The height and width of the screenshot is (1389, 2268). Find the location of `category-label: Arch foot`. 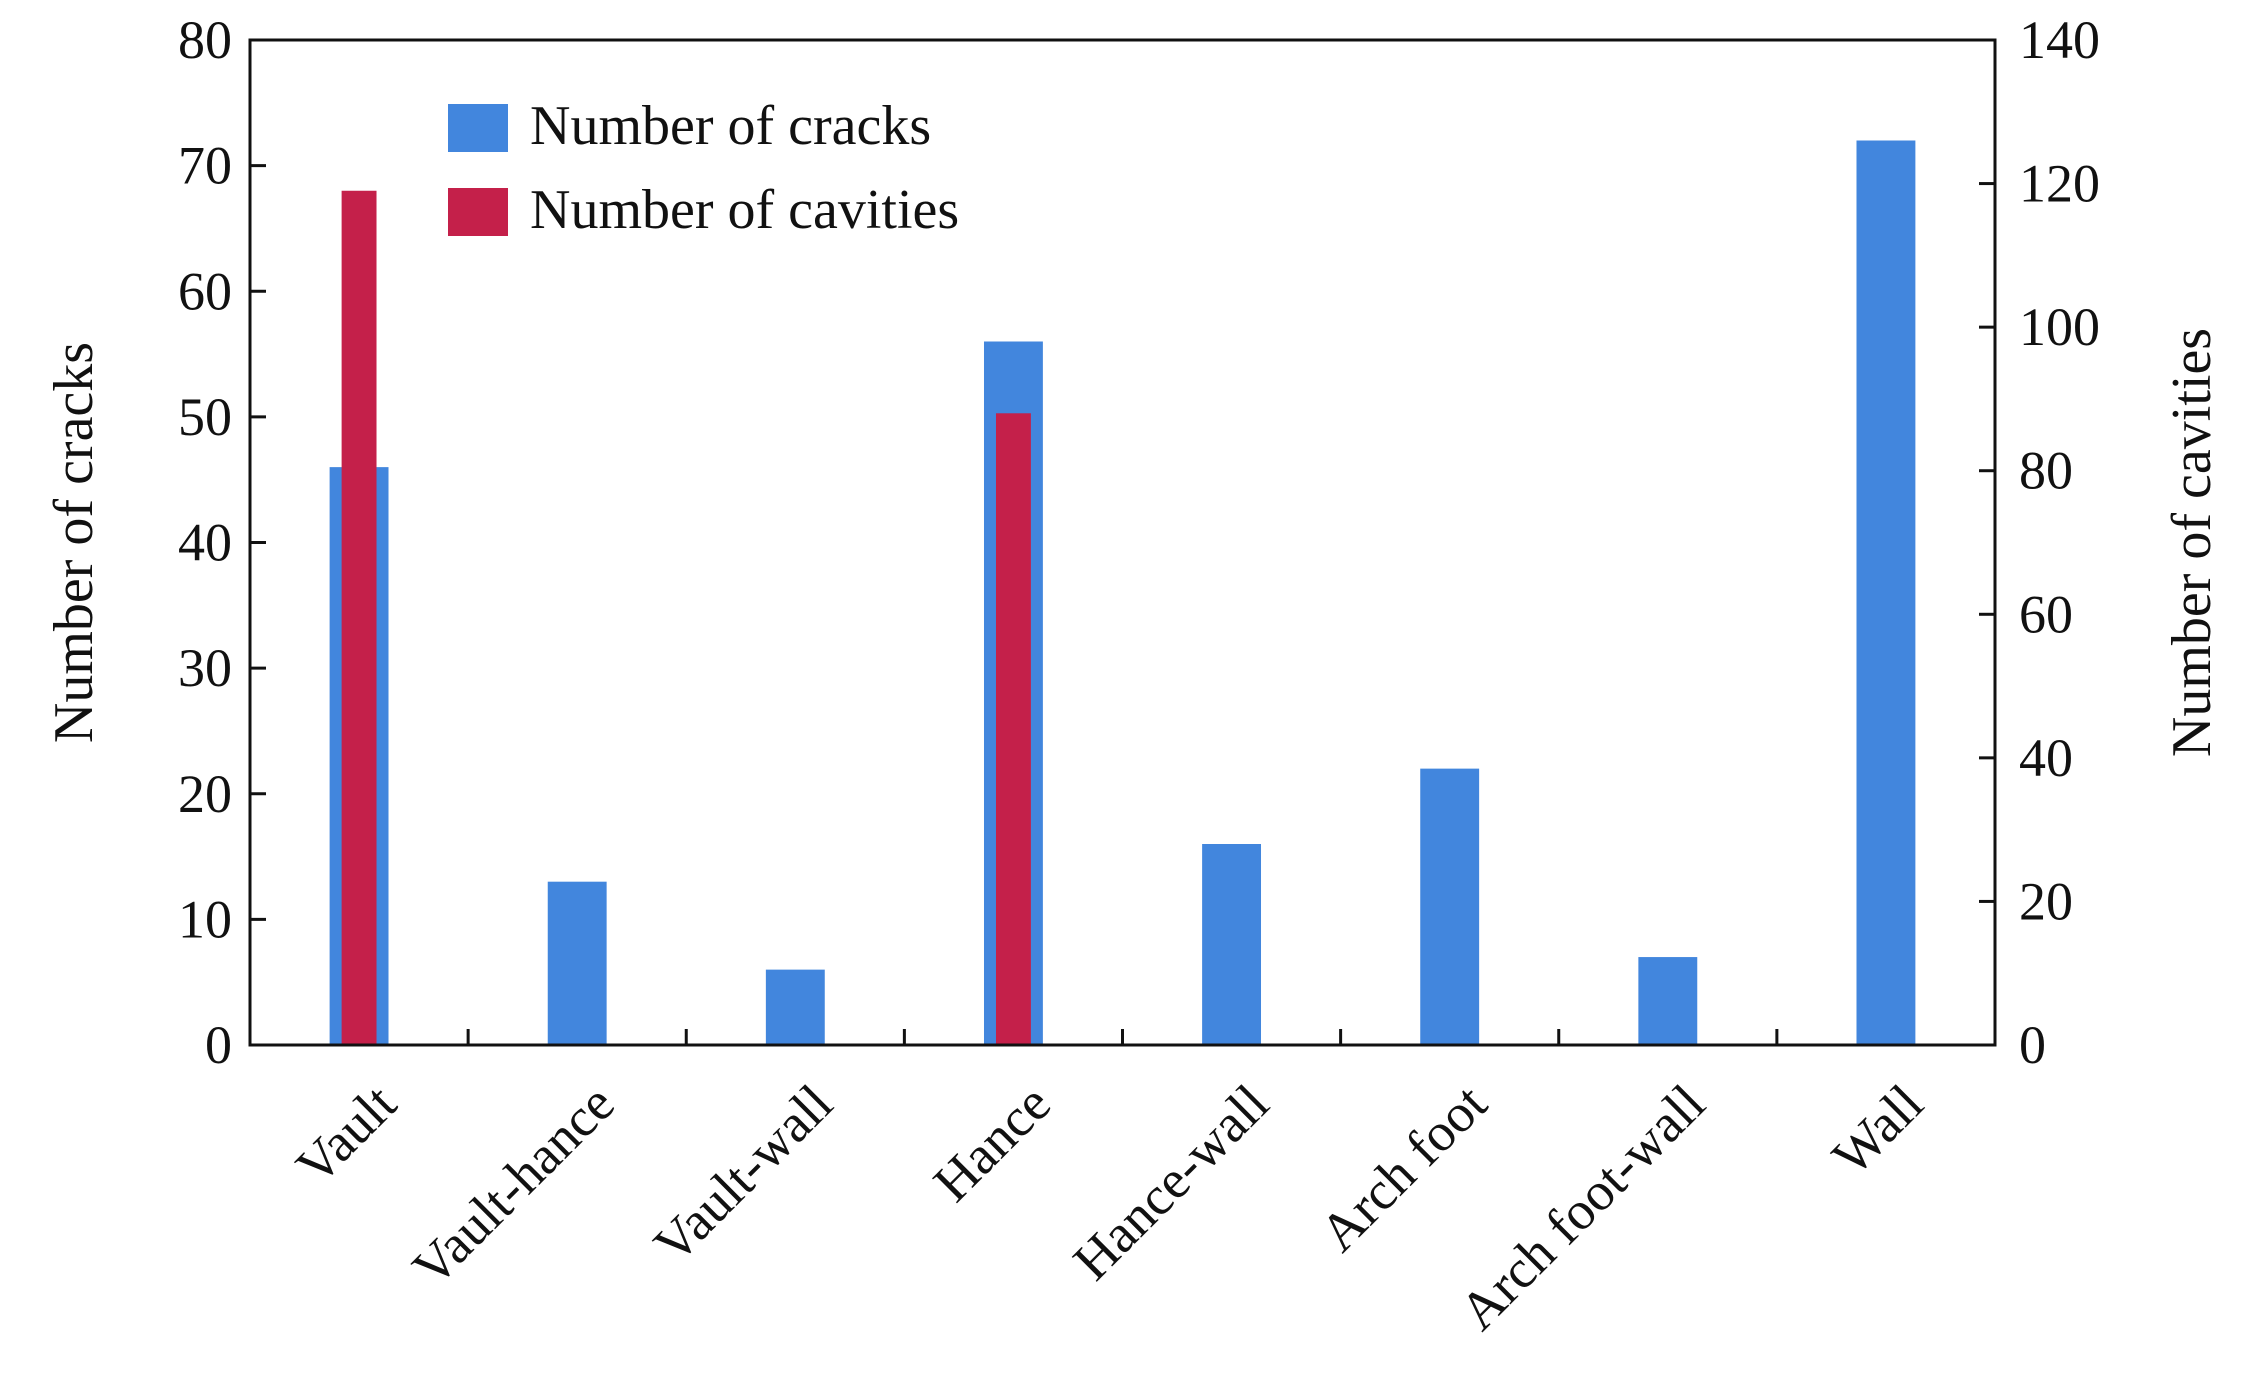

category-label: Arch foot is located at coordinates (1403, 1168).